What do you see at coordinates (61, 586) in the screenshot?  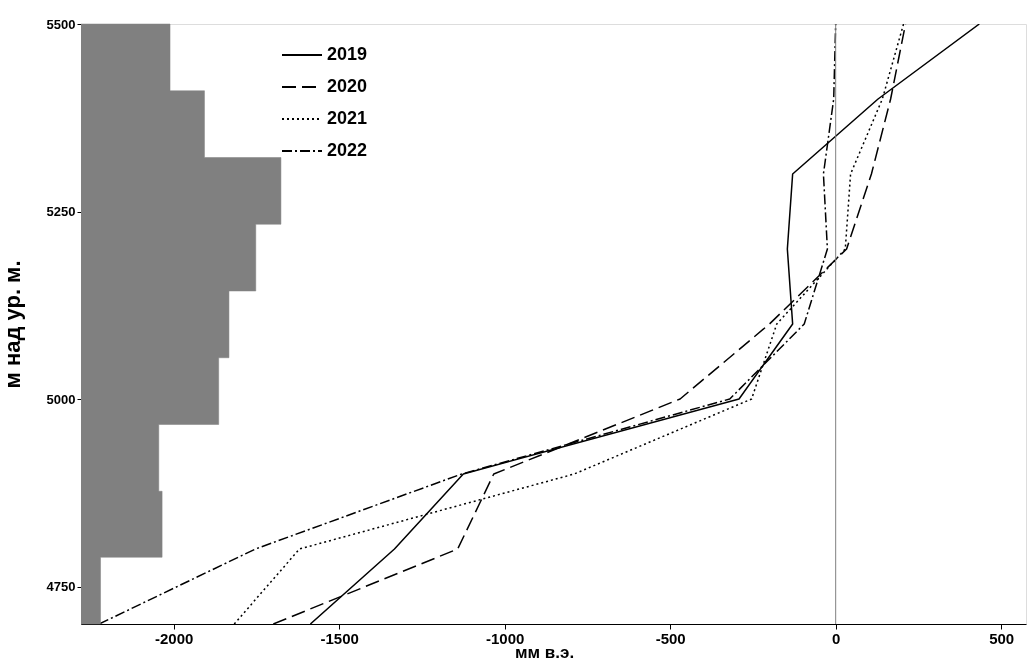 I see `y-tick-label: 4750` at bounding box center [61, 586].